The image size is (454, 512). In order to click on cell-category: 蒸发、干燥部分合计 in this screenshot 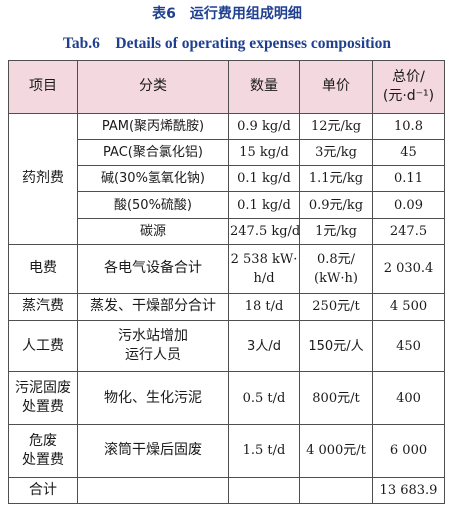, I will do `click(153, 306)`.